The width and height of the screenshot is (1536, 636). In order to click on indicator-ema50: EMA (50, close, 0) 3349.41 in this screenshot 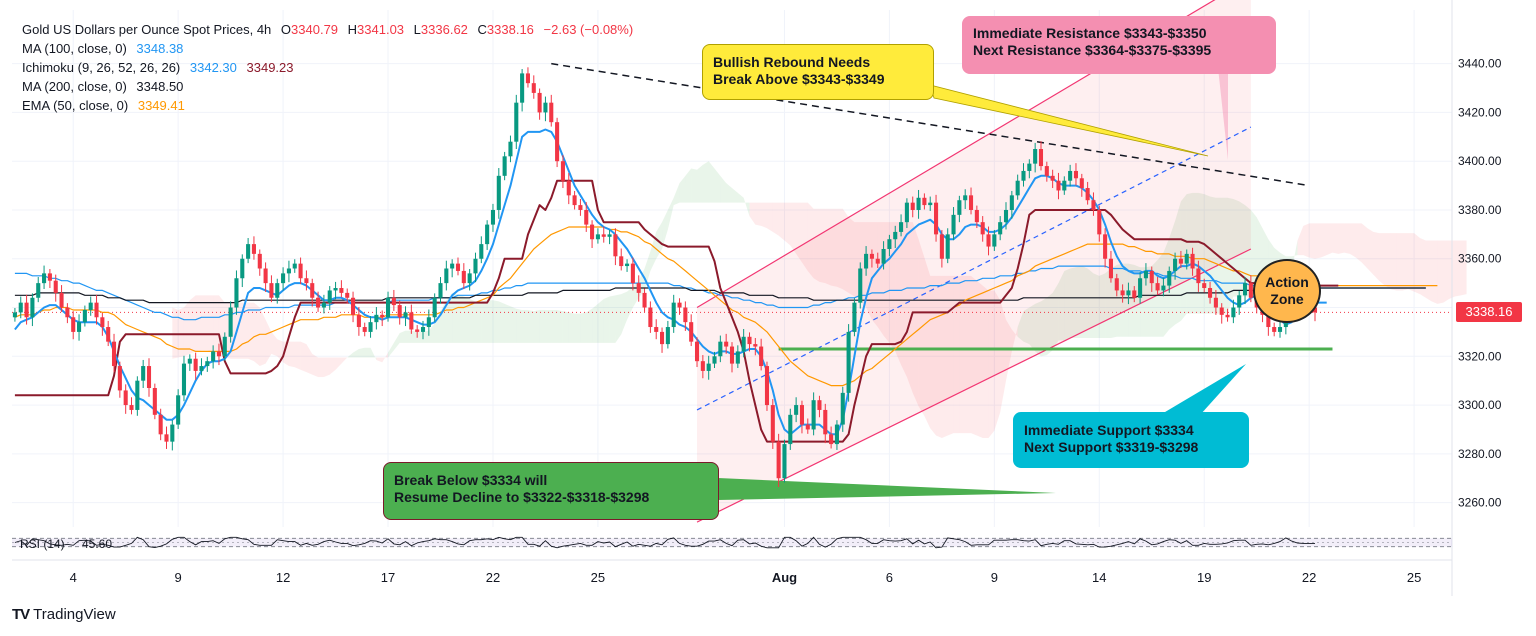, I will do `click(327, 105)`.